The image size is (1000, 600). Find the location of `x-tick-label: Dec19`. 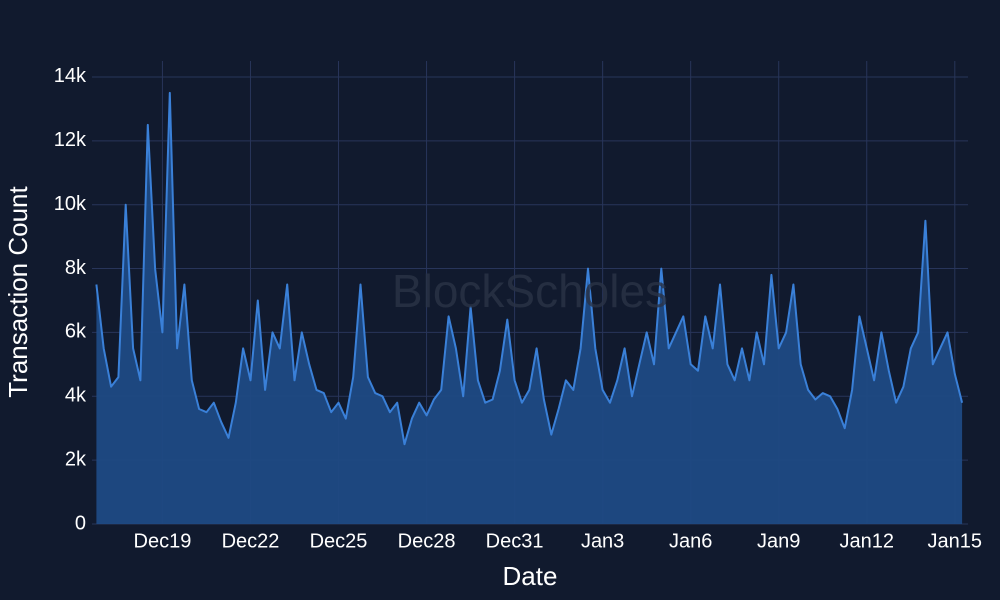

x-tick-label: Dec19 is located at coordinates (163, 541).